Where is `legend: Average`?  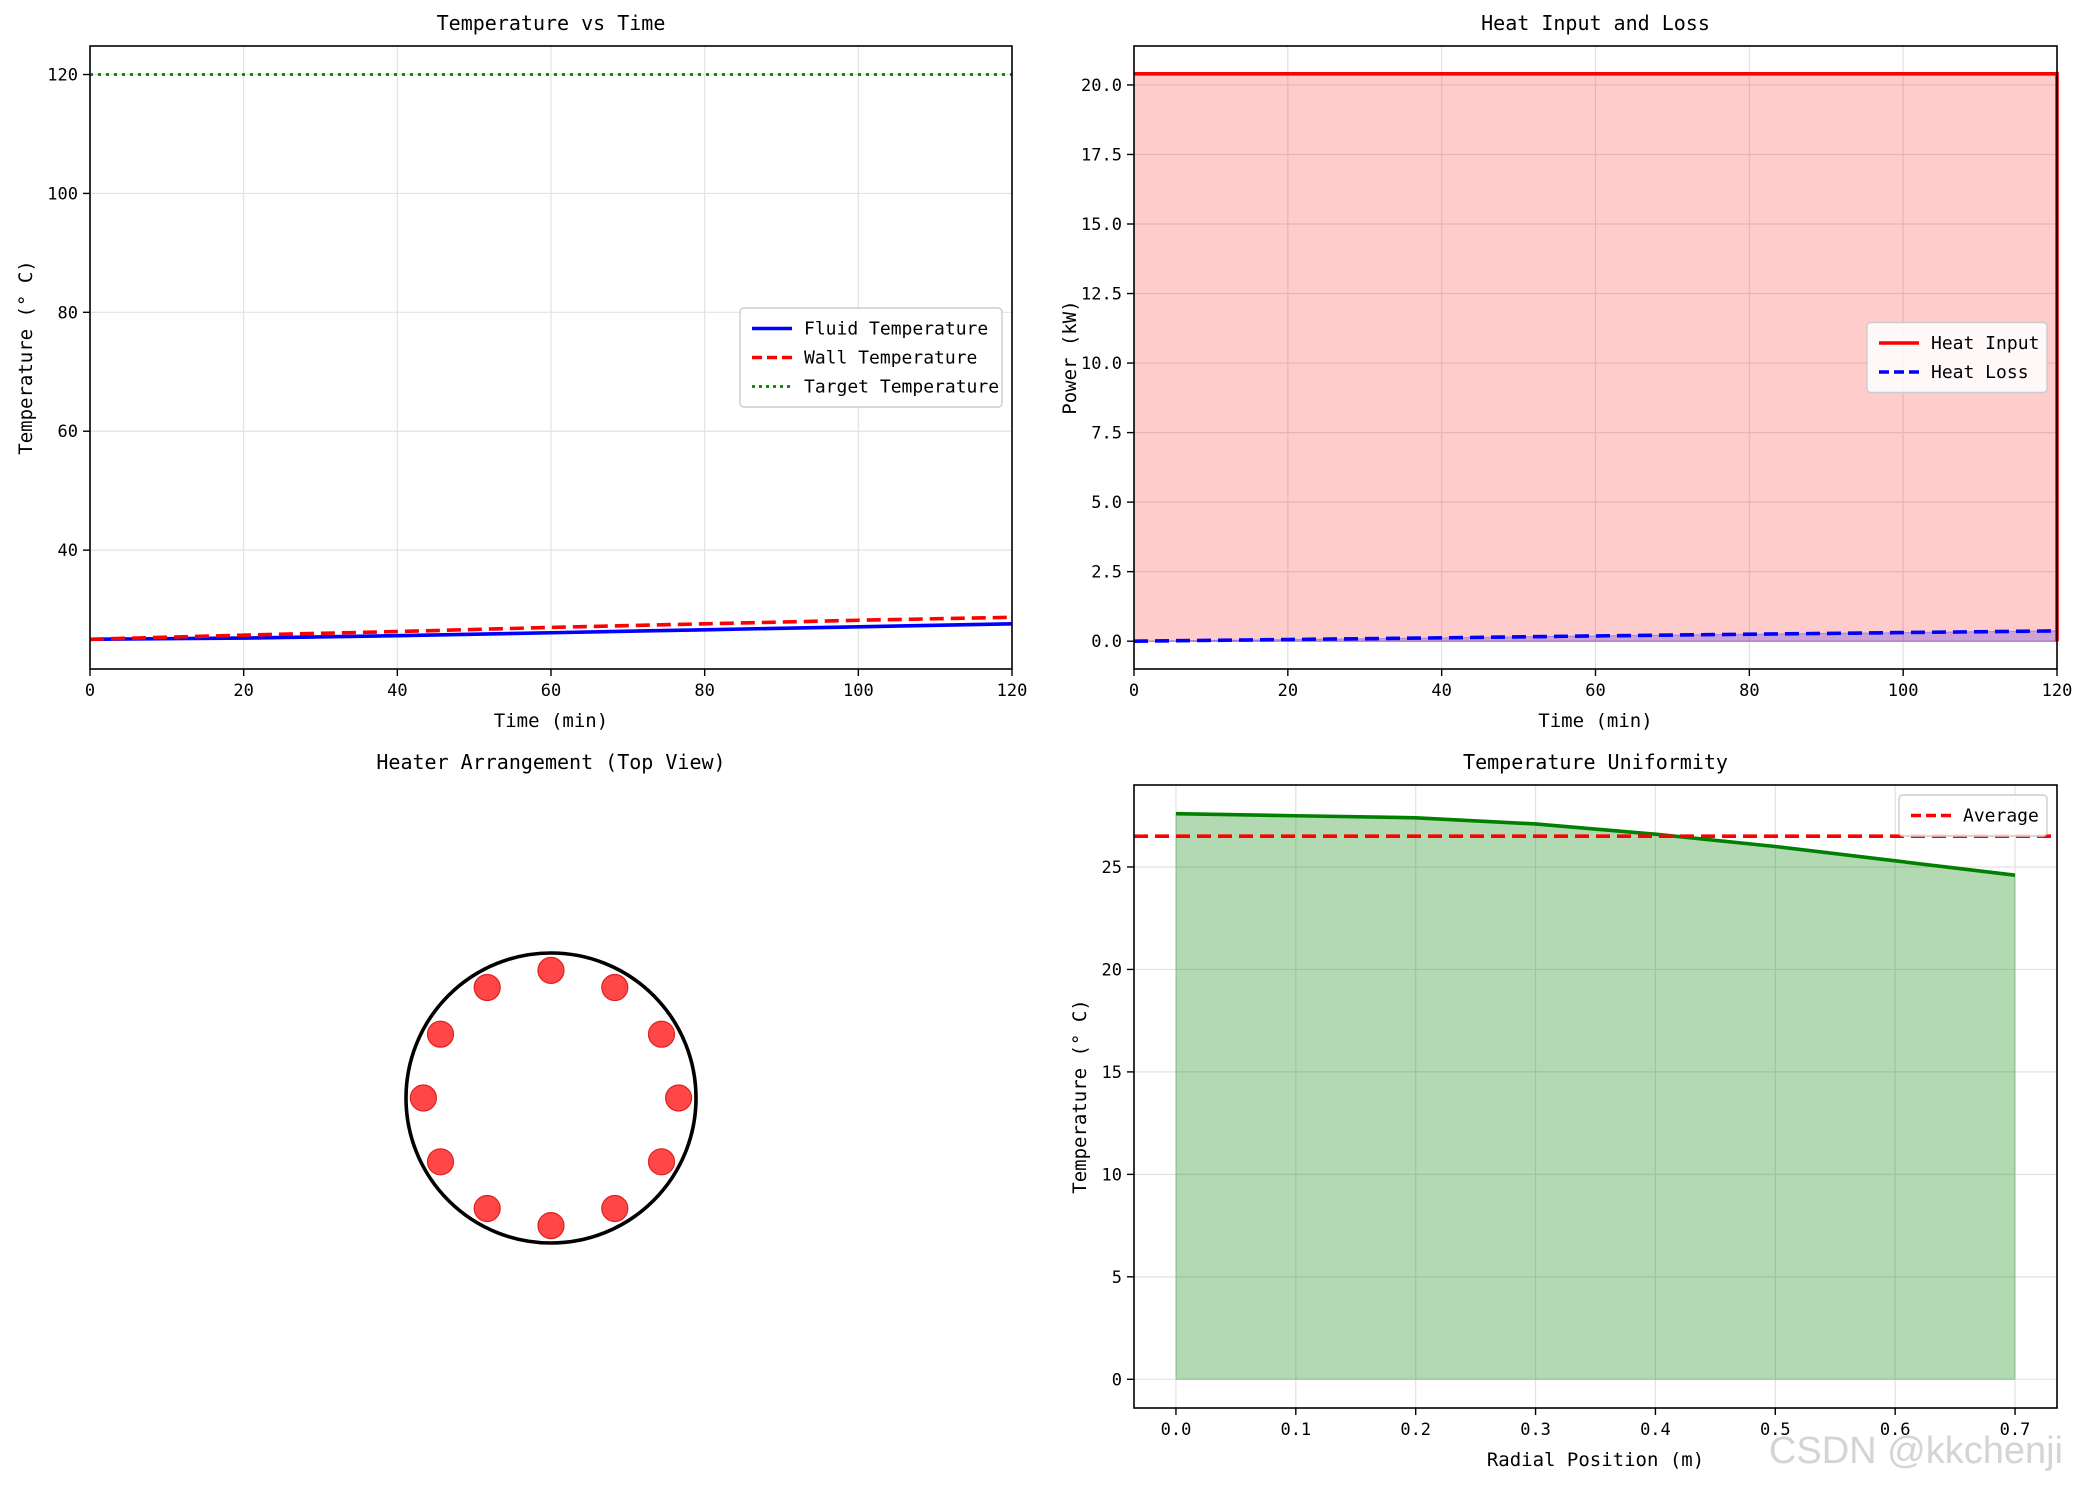
legend: Average is located at coordinates (1973, 815).